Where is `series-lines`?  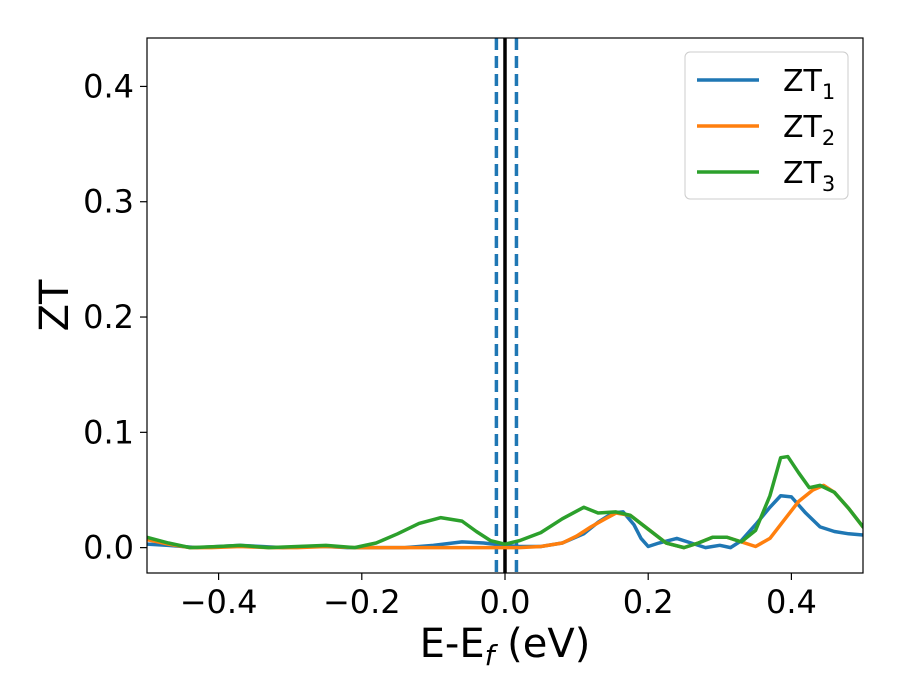
series-lines is located at coordinates (505, 502).